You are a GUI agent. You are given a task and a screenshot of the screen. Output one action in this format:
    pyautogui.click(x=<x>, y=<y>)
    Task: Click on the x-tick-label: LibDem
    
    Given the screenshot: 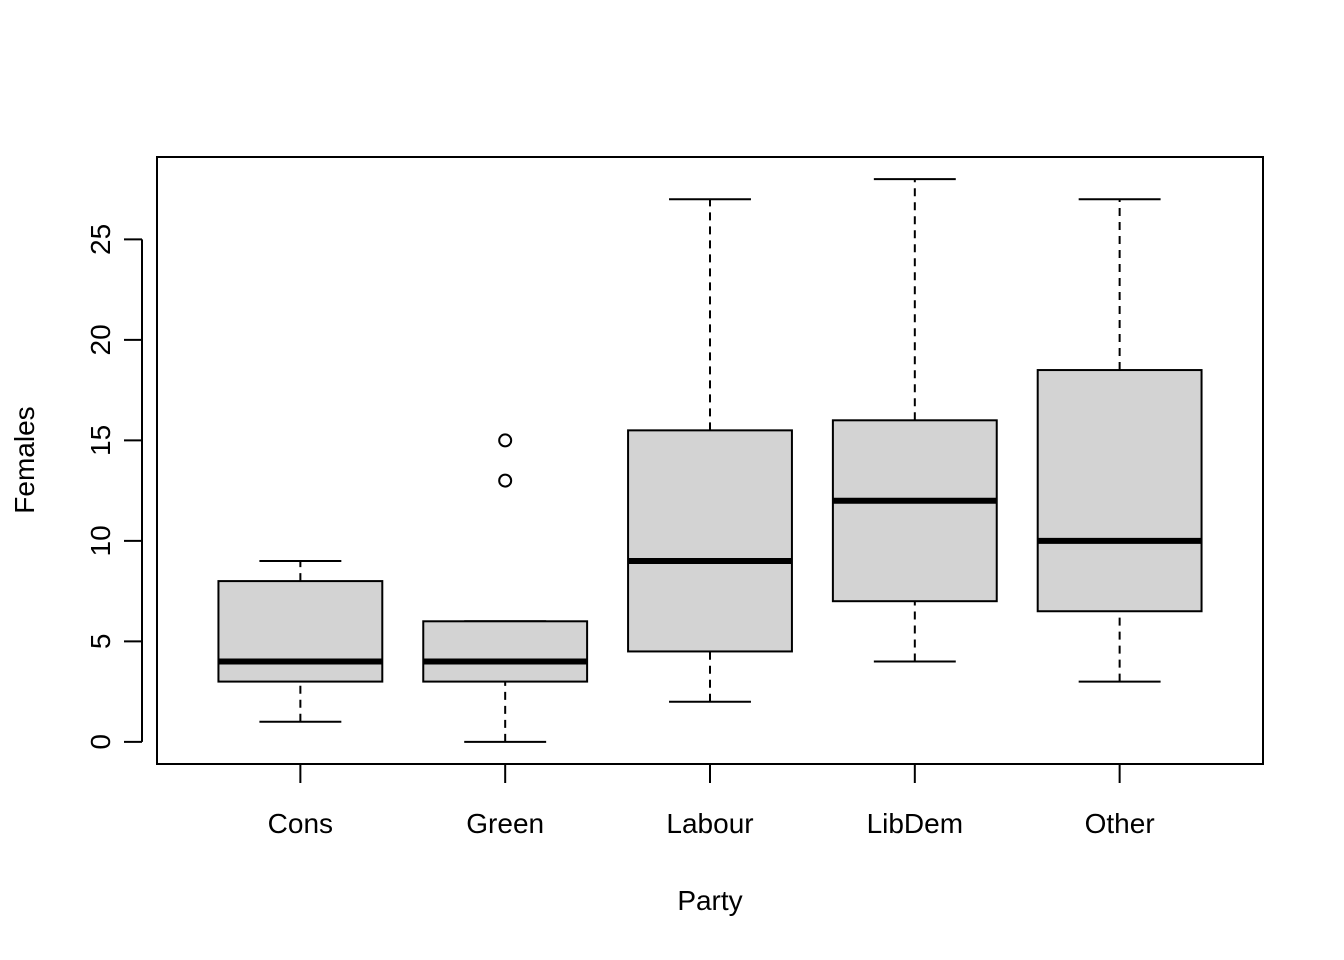 What is the action you would take?
    pyautogui.click(x=915, y=823)
    